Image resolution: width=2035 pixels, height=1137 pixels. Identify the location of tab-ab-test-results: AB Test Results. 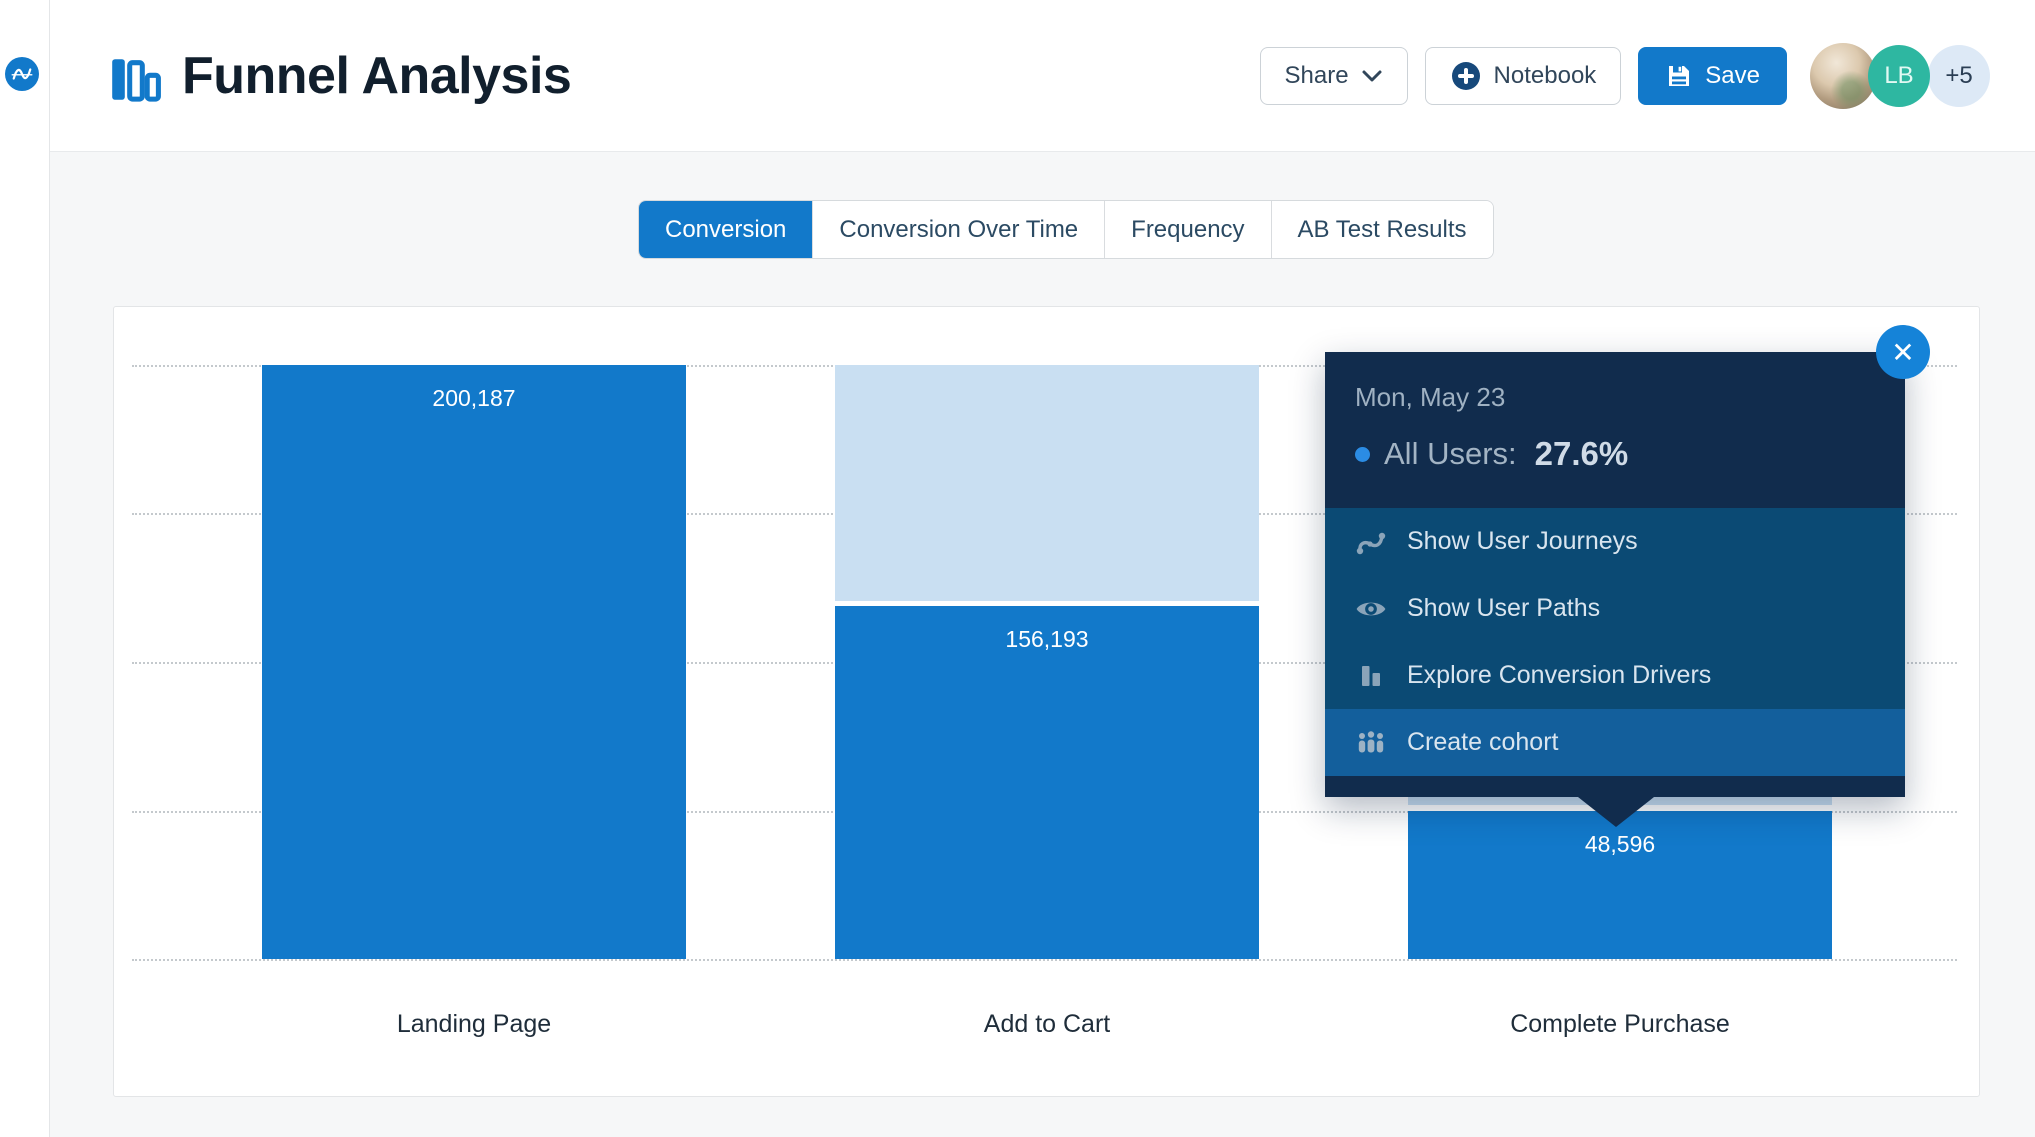
(1381, 229).